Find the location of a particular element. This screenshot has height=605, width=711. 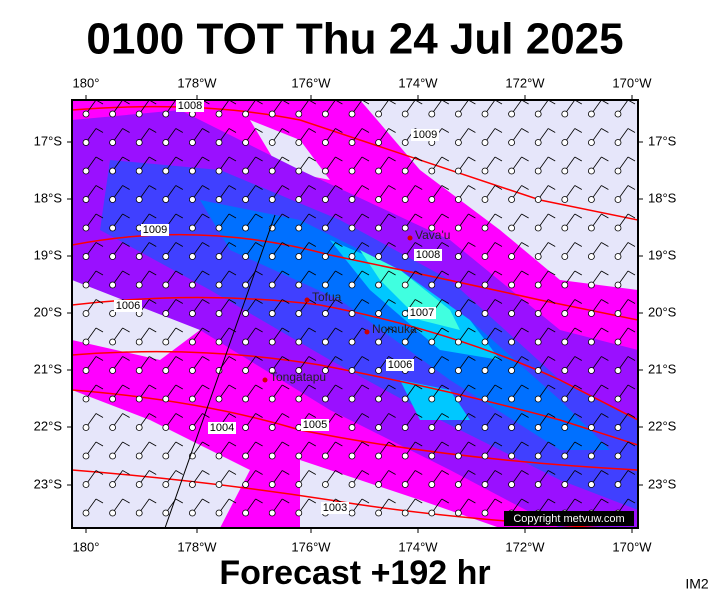

lat-label: 20°S is located at coordinates (48, 311).